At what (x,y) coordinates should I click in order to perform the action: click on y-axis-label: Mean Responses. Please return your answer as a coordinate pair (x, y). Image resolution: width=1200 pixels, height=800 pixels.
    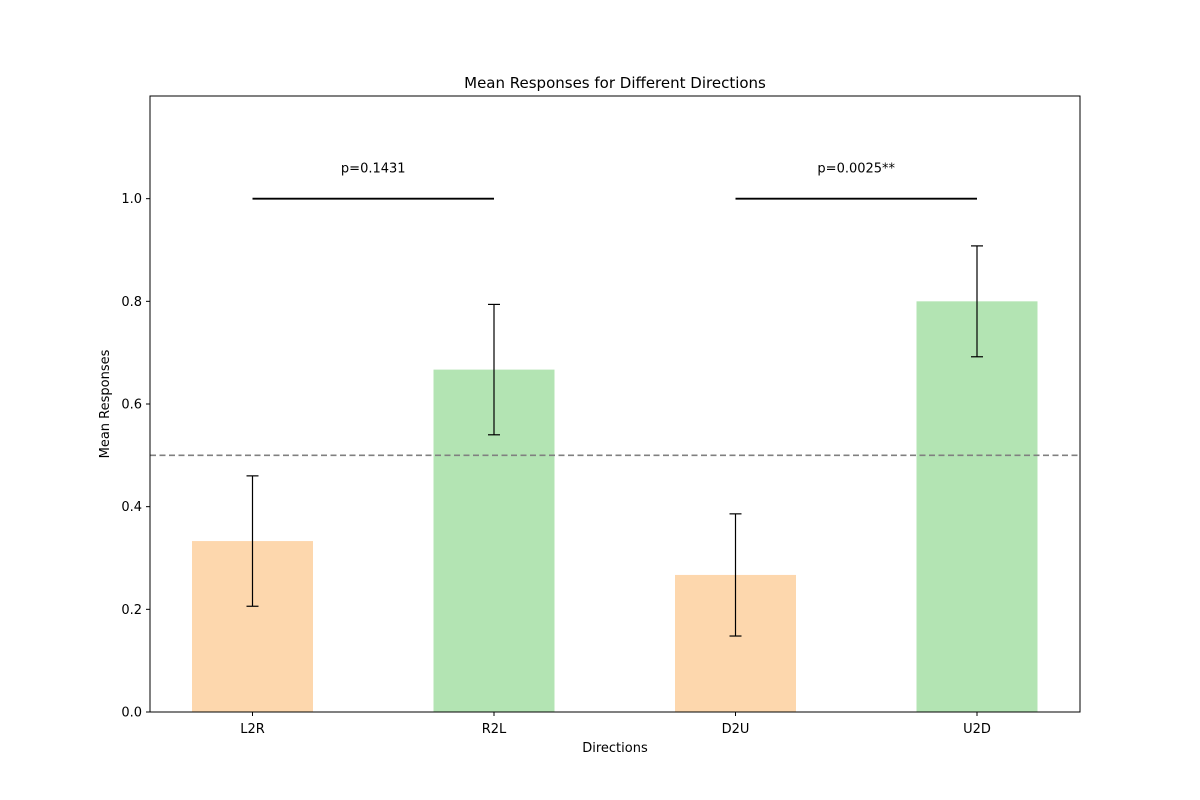
    Looking at the image, I should click on (105, 403).